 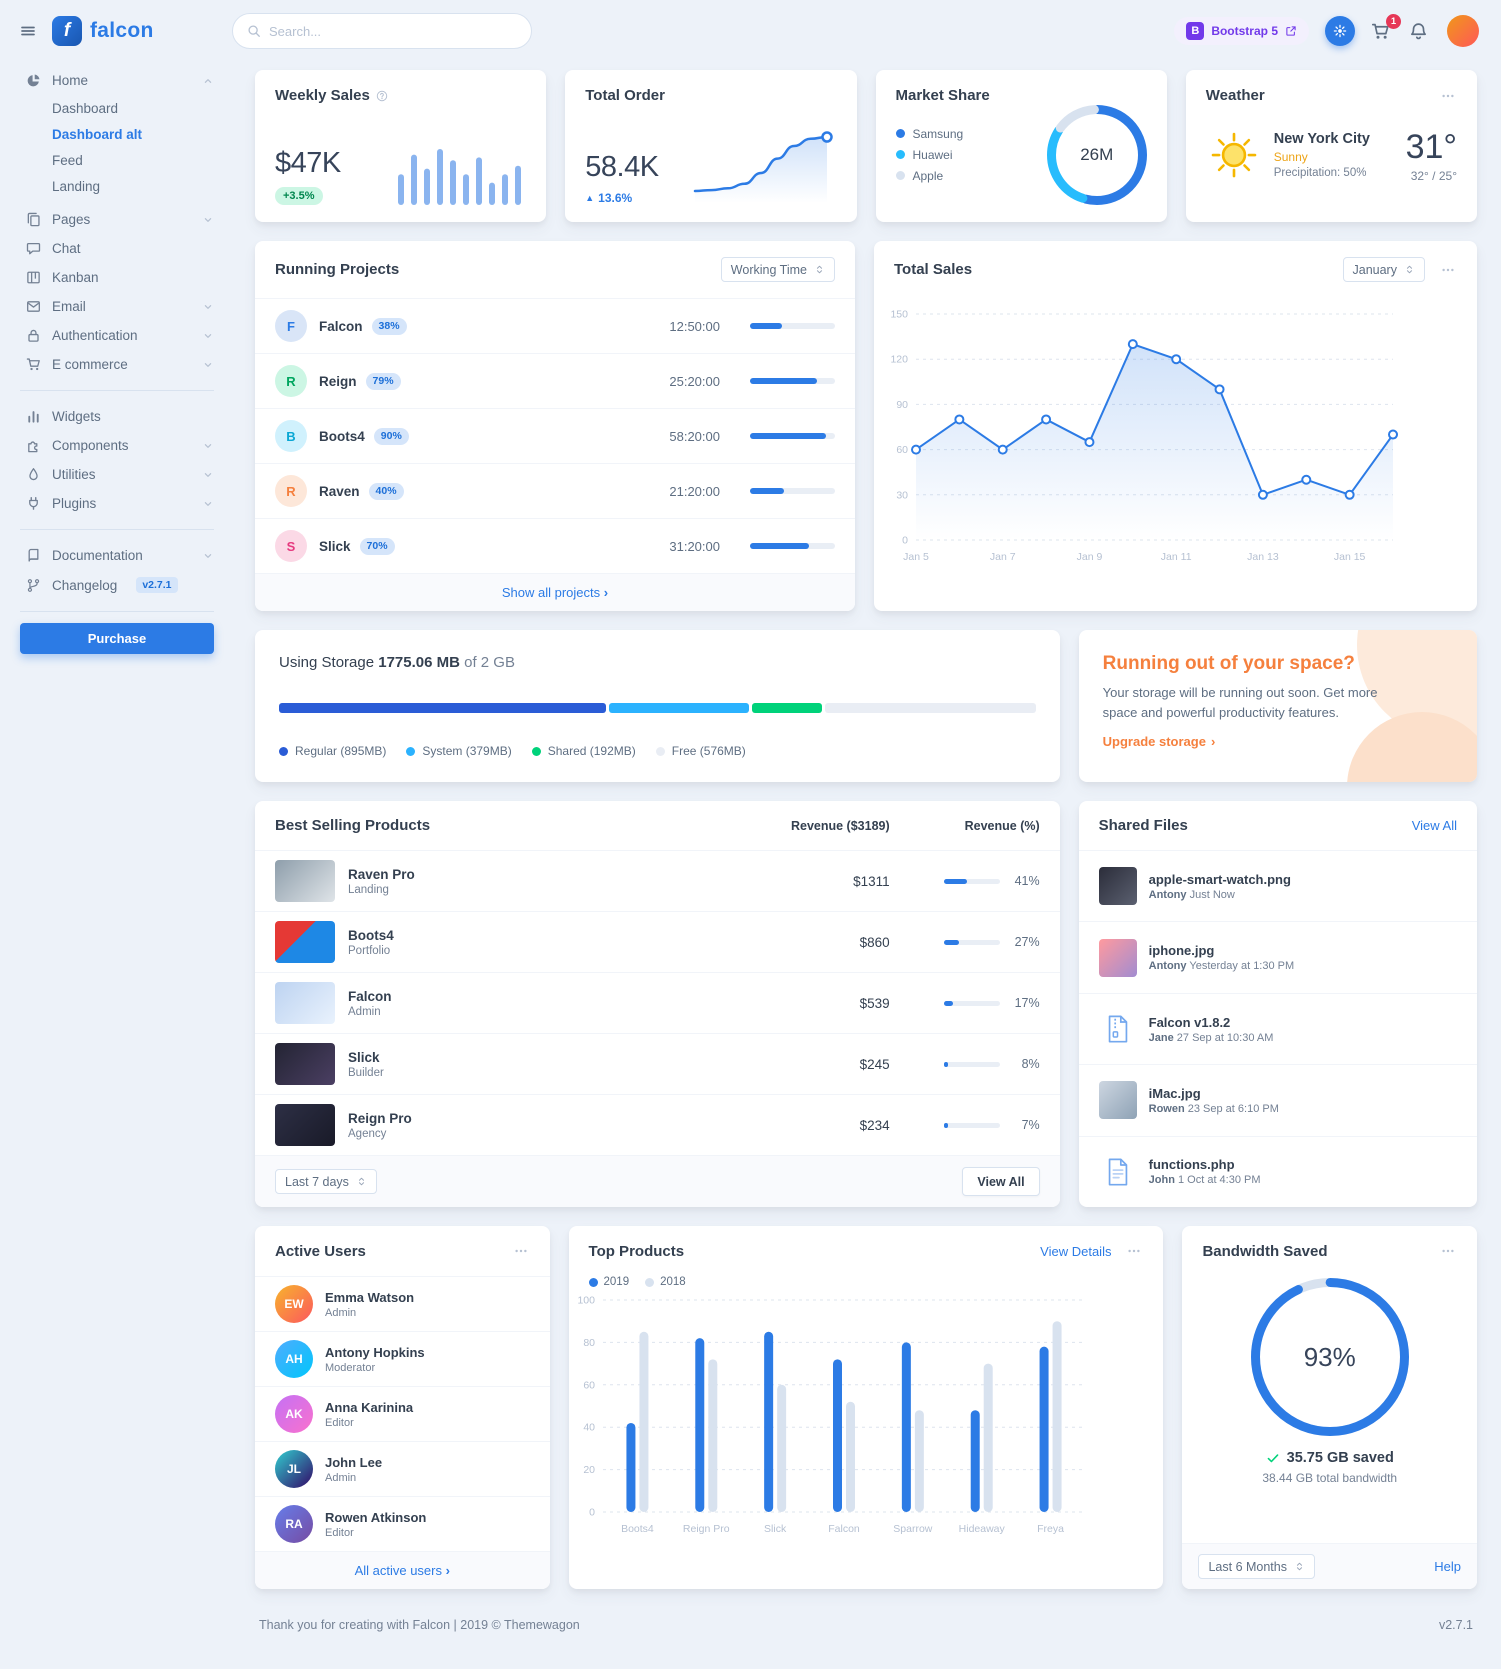 What do you see at coordinates (1340, 31) in the screenshot?
I see `settings-gear-button` at bounding box center [1340, 31].